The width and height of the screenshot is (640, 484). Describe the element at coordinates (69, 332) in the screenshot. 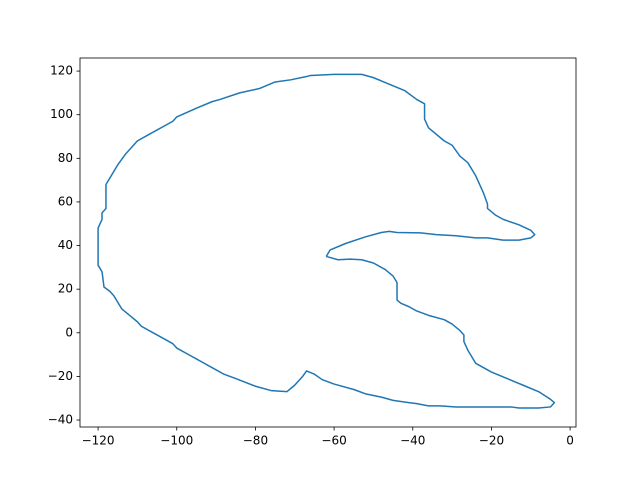

I see `y-tick-label: 0` at that location.